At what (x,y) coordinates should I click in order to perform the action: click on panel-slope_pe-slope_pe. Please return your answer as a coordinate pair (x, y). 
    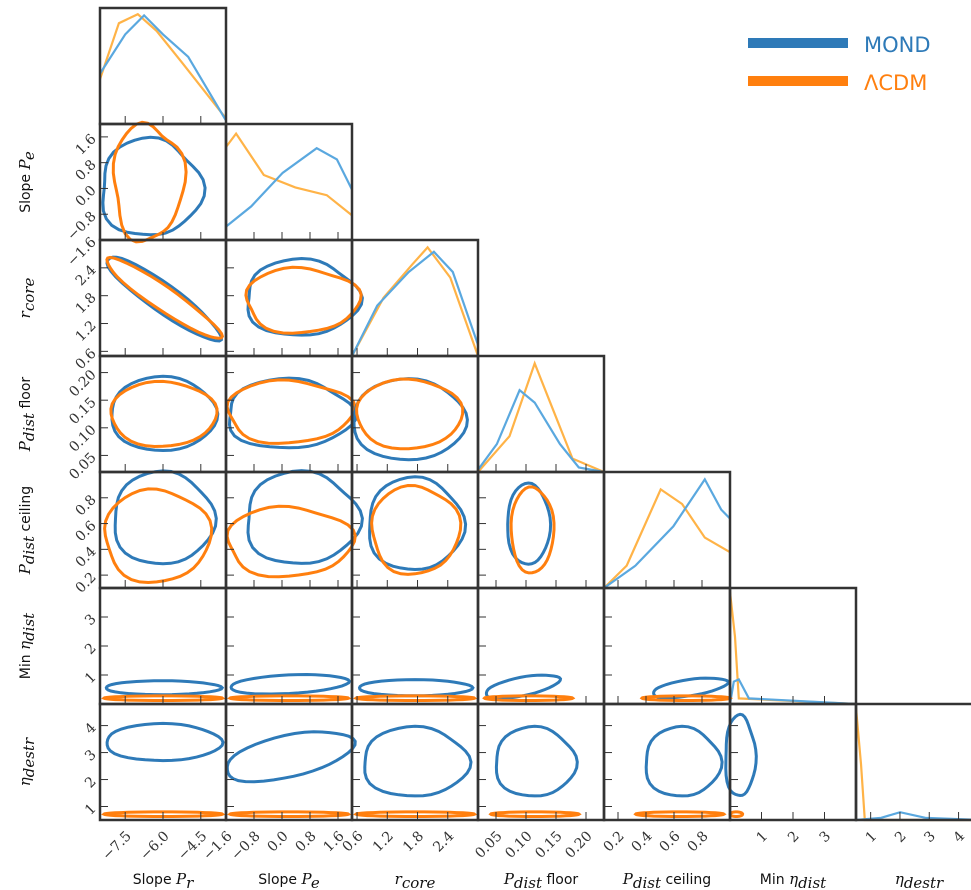
    Looking at the image, I should click on (289, 182).